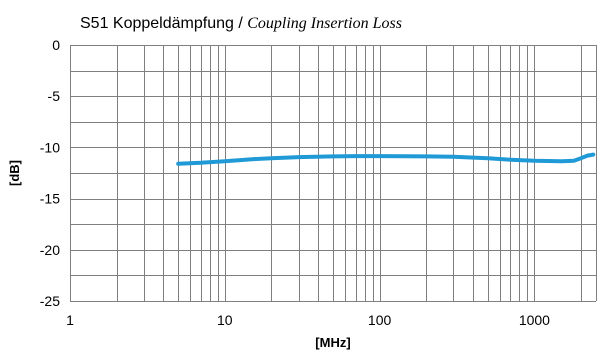  I want to click on chart-title-sub: Coupling Insertion Loss, so click(324, 23).